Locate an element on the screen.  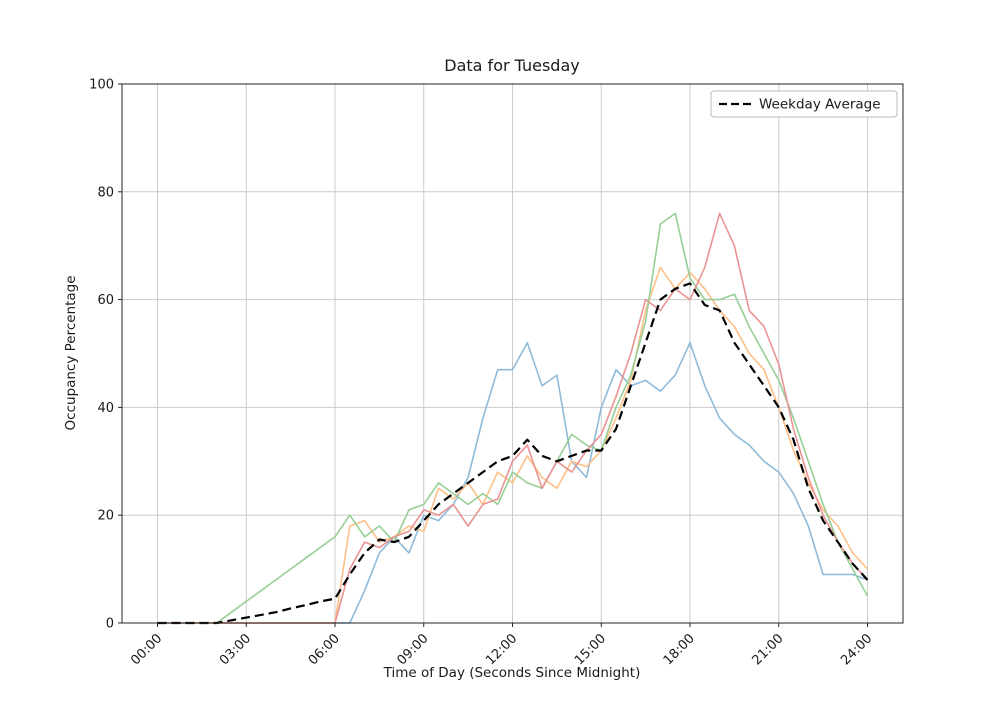
y-axis-label: Occupancy Percentage is located at coordinates (71, 352).